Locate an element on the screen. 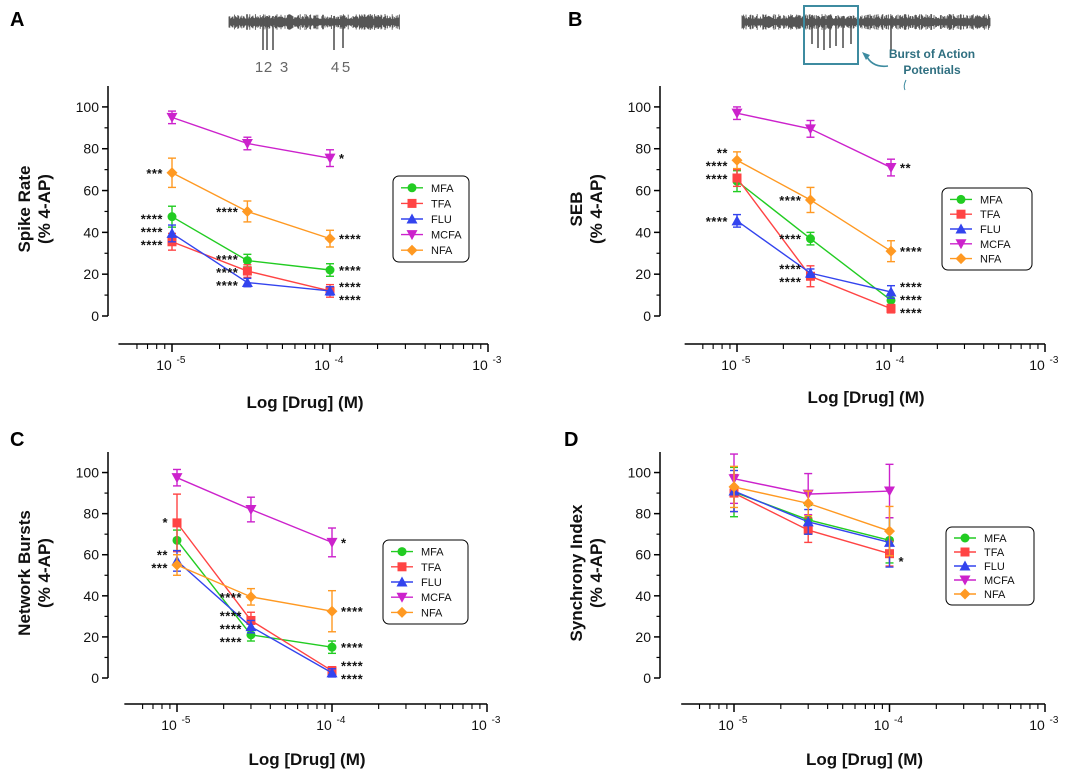 Image resolution: width=1065 pixels, height=779 pixels. callout-text-line1: Burst of Action is located at coordinates (932, 54).